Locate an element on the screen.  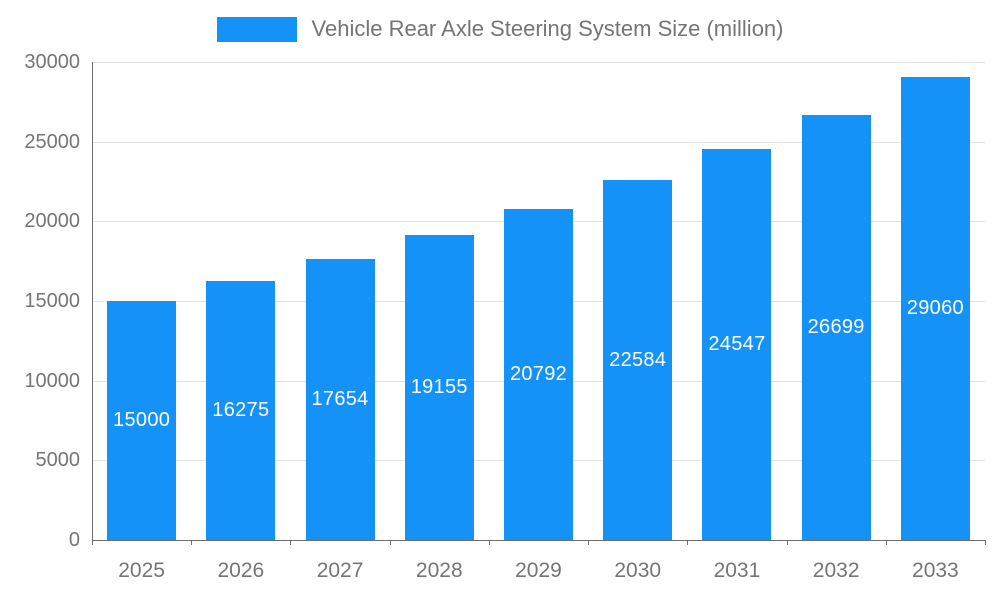
bar: 22584 is located at coordinates (638, 360).